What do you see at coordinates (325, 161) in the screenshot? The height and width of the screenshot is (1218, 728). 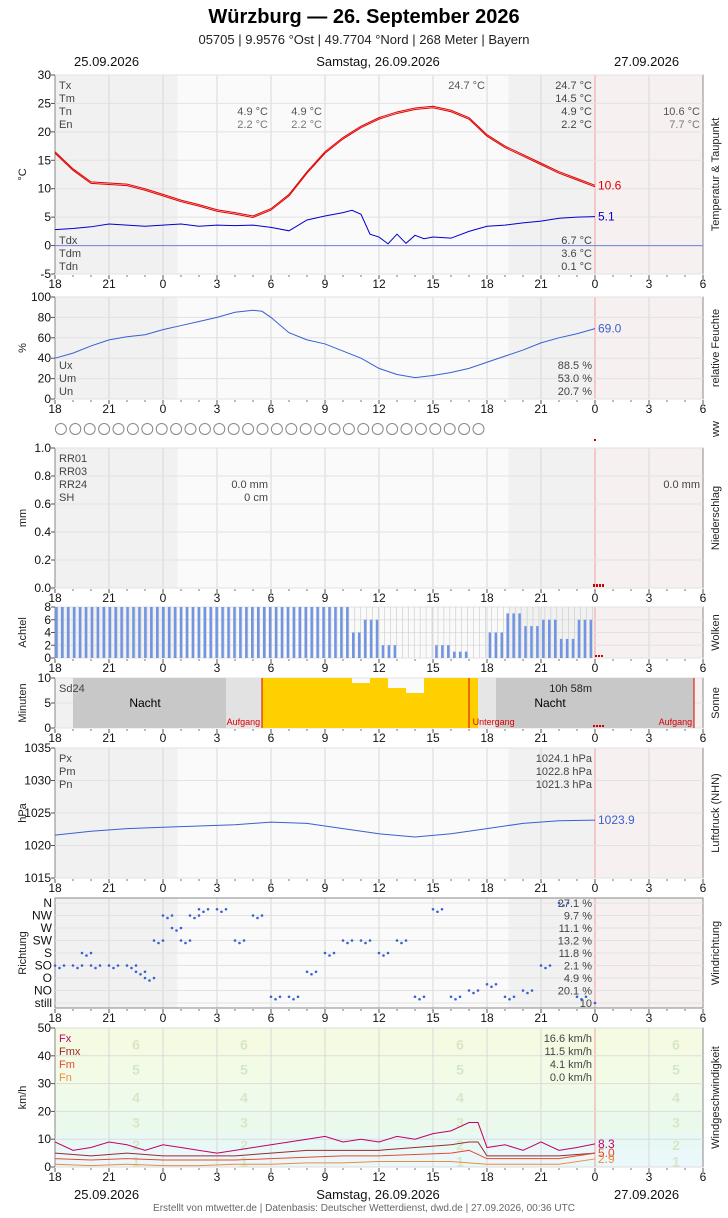 I see `temp-series-temperatur` at bounding box center [325, 161].